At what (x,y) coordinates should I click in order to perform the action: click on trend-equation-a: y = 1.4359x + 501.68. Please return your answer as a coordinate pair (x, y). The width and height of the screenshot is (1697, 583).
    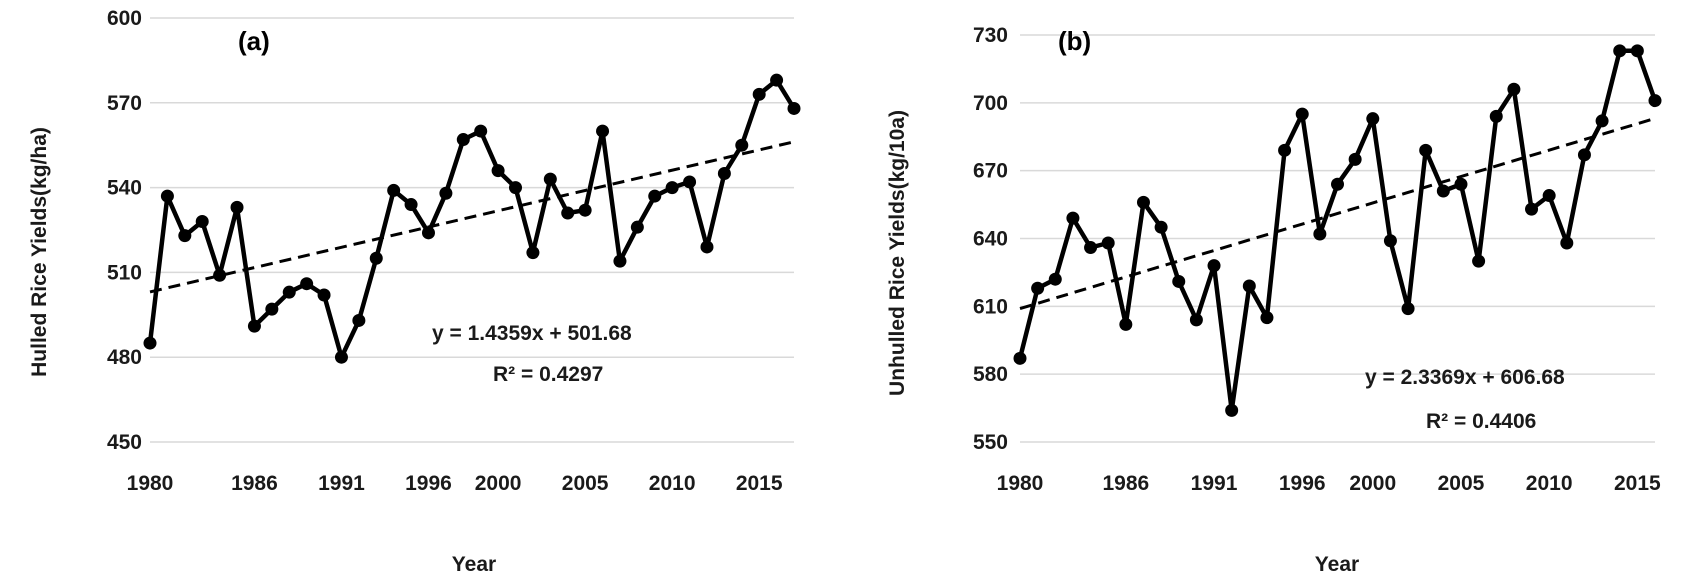
    Looking at the image, I should click on (532, 333).